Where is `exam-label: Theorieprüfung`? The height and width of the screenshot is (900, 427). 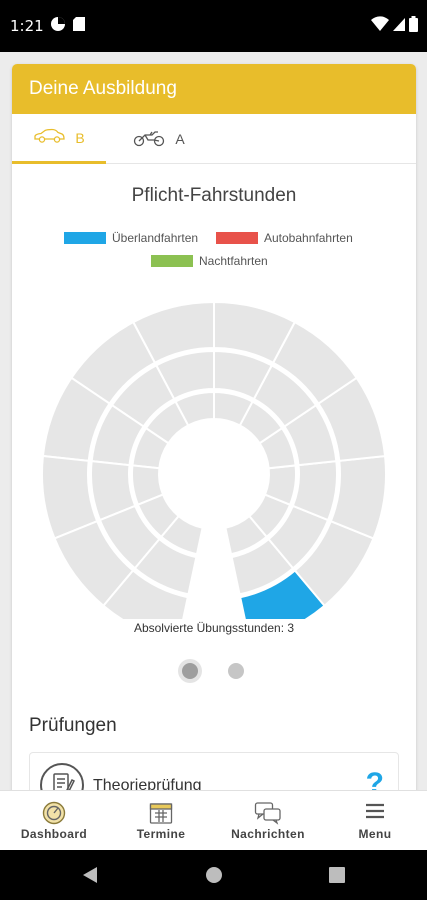
exam-label: Theorieprüfung is located at coordinates (147, 783).